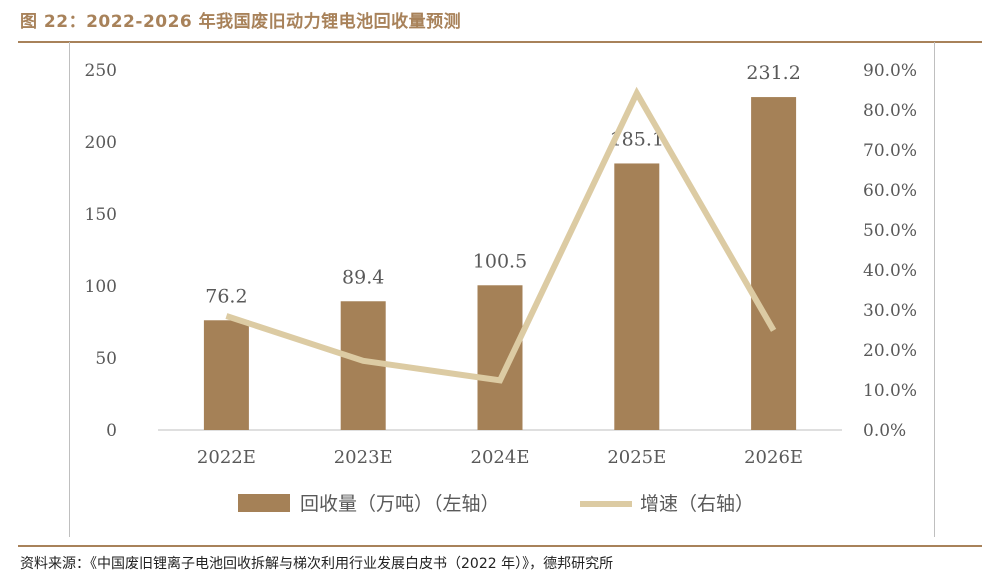 Image resolution: width=993 pixels, height=587 pixels. What do you see at coordinates (101, 143) in the screenshot?
I see `y-left-tick-label: 200` at bounding box center [101, 143].